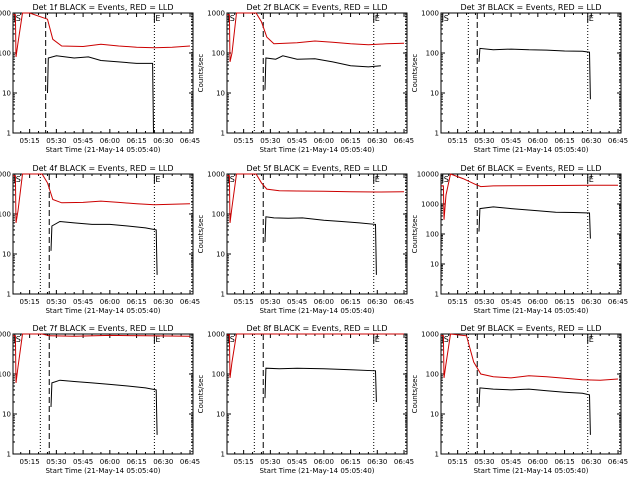  What do you see at coordinates (530, 168) in the screenshot?
I see `panel-title: Det 6f BLACK = Events, RED = LLD` at bounding box center [530, 168].